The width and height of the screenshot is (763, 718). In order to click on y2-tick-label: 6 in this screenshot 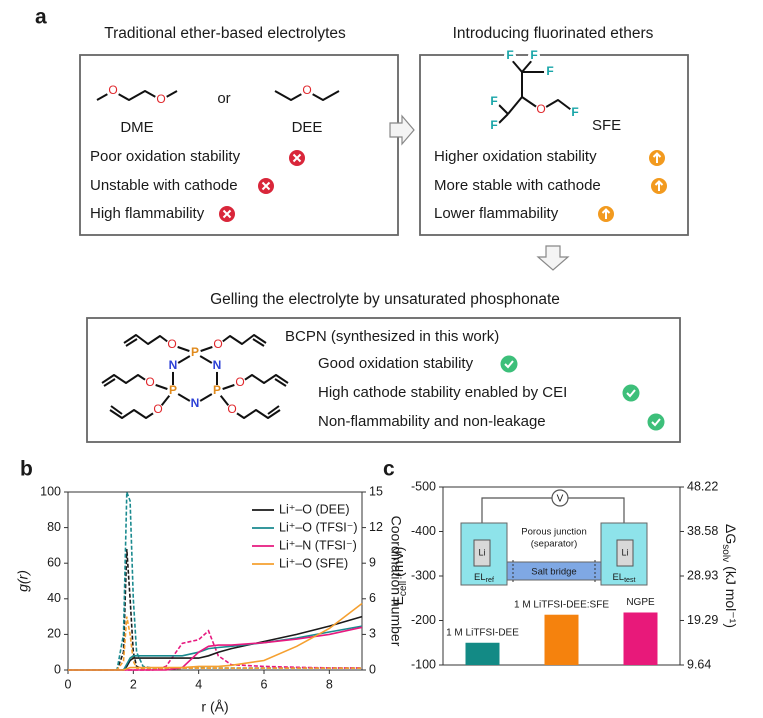, I will do `click(372, 598)`.